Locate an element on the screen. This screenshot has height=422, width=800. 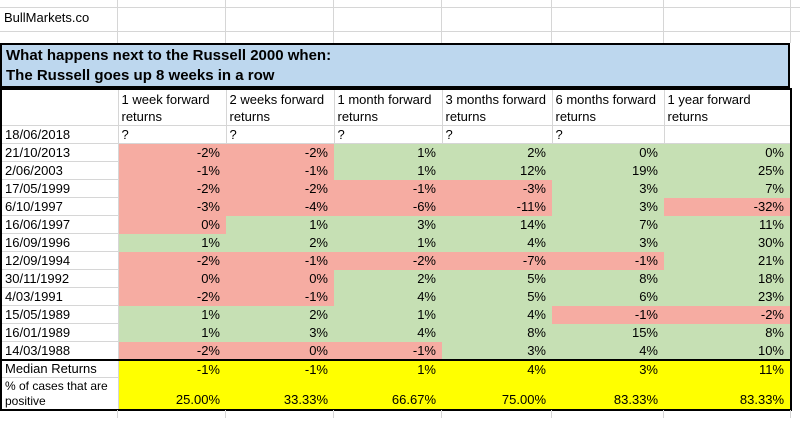
date-cell: 14/03/1988 is located at coordinates (60, 350).